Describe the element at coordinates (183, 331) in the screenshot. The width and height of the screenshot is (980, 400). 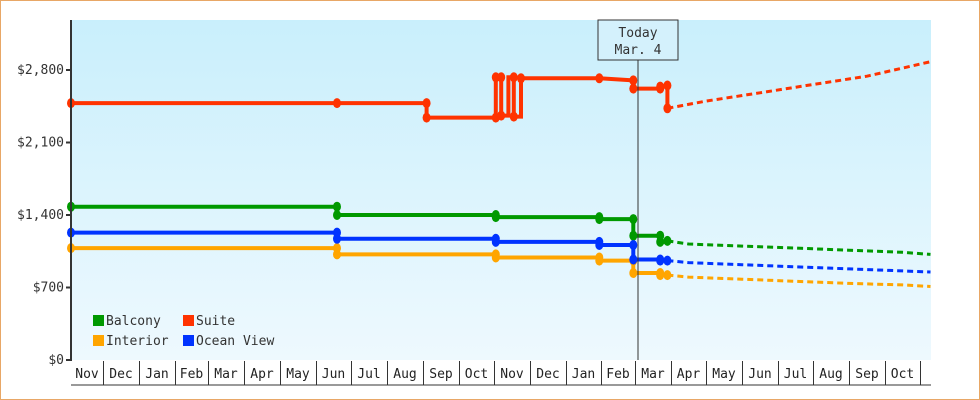
I see `legend: Balcony Suite Interior Ocean View` at that location.